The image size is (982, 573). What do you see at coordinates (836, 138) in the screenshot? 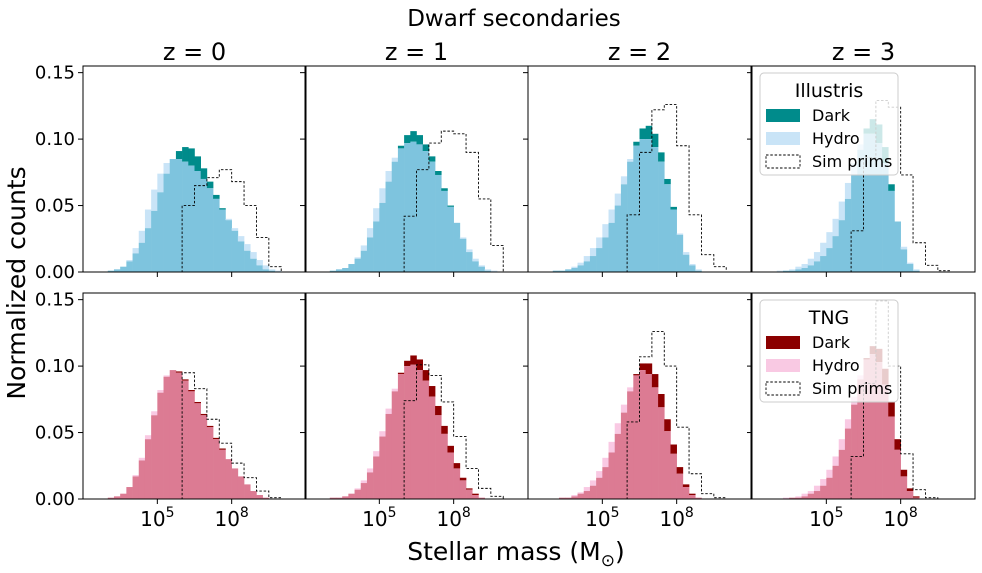
I see `legend-label-hydro: Hydro` at bounding box center [836, 138].